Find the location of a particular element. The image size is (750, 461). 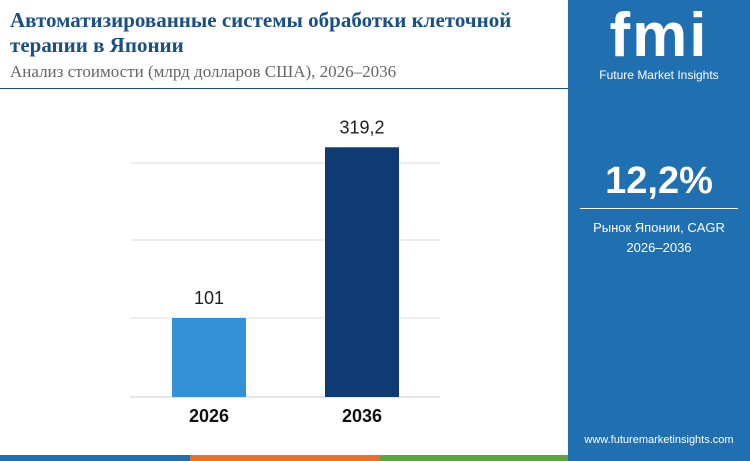

cagr-label: Рынок Японии, CAGR is located at coordinates (659, 227).